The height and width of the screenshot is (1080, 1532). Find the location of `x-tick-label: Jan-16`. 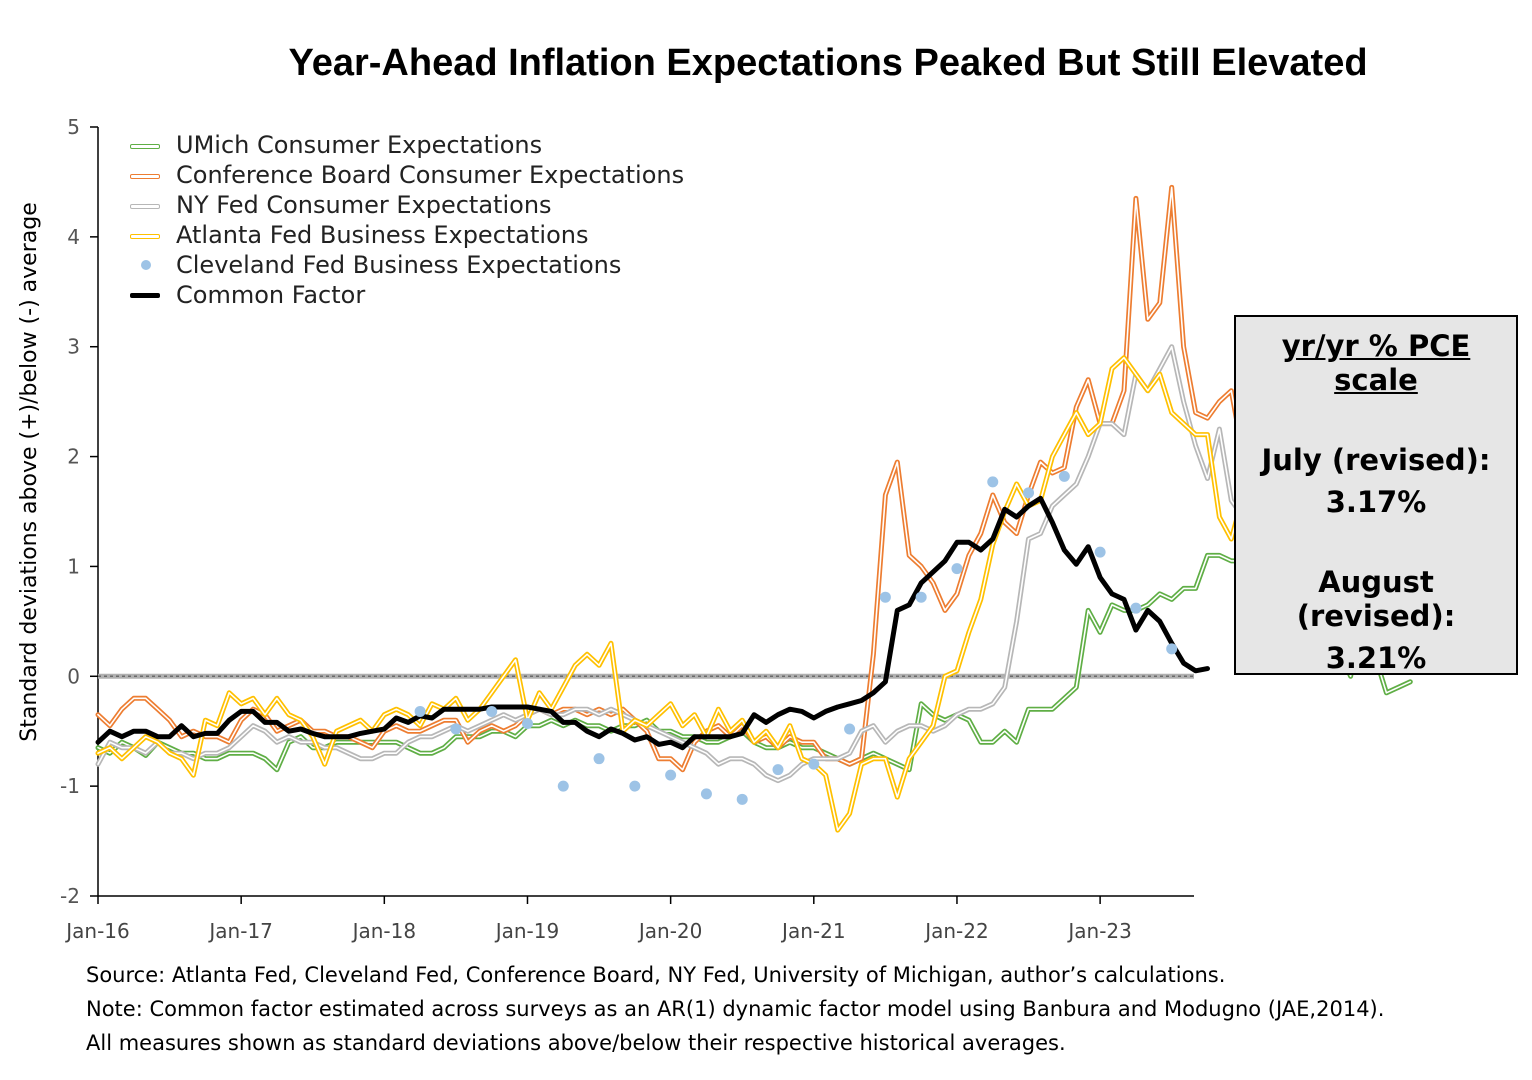

x-tick-label: Jan-16 is located at coordinates (97, 931).